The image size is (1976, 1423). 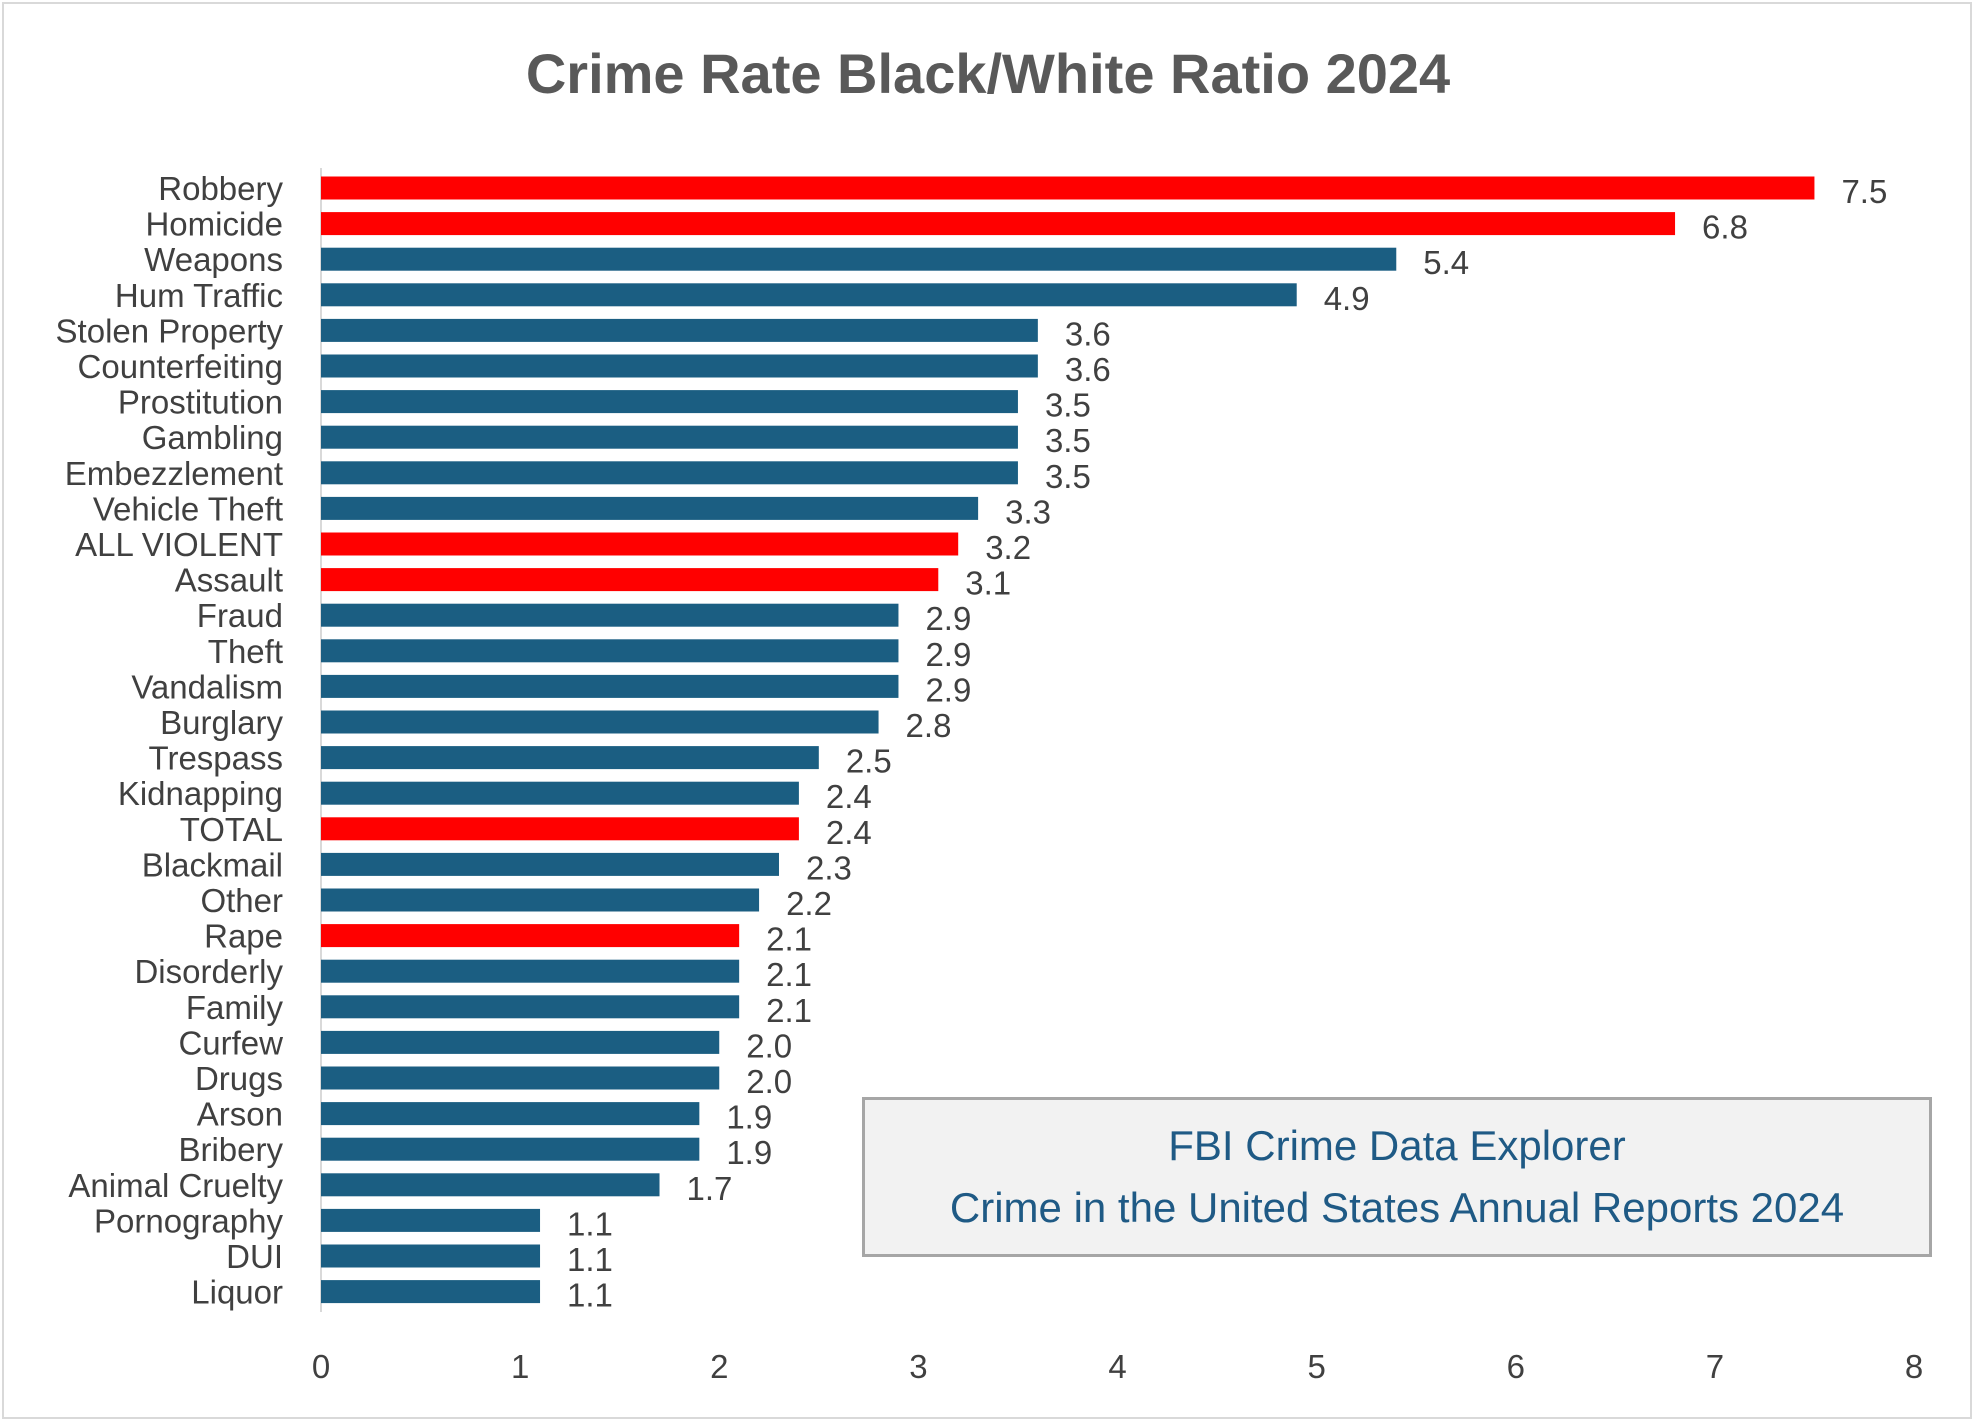 What do you see at coordinates (988, 583) in the screenshot?
I see `data-label: 3.1` at bounding box center [988, 583].